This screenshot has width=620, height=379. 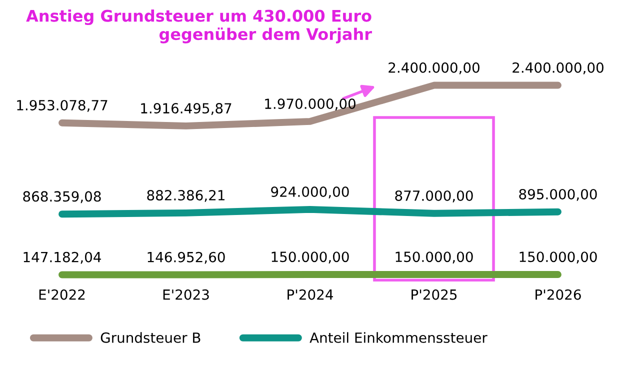 What do you see at coordinates (150, 337) in the screenshot?
I see `legend-label: Grundsteuer B` at bounding box center [150, 337].